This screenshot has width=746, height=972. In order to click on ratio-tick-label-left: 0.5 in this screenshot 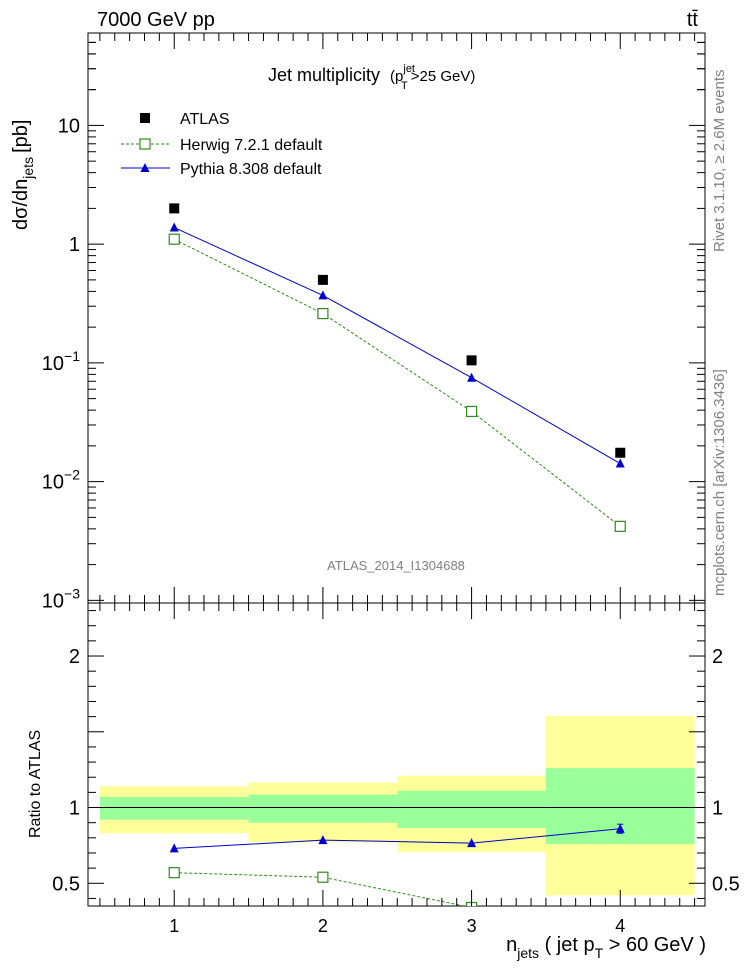, I will do `click(66, 884)`.